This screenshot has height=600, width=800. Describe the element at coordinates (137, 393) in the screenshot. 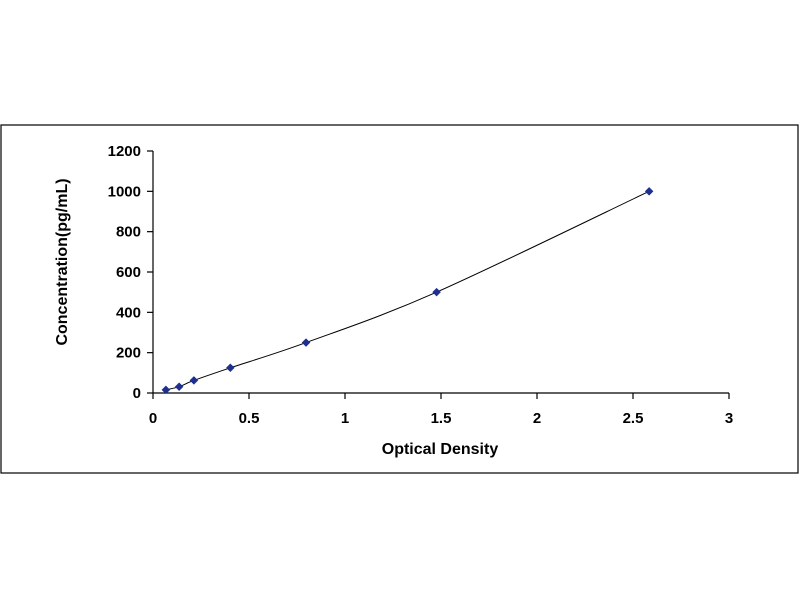

I see `y-tick-label: 0` at that location.